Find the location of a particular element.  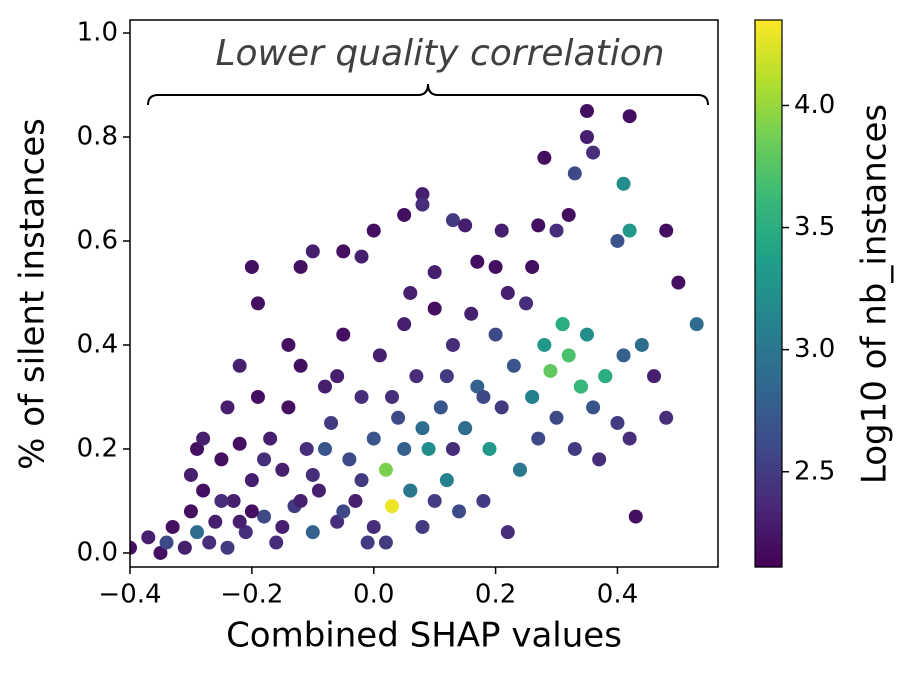

y-tick-label: 0.2 is located at coordinates (97, 448).